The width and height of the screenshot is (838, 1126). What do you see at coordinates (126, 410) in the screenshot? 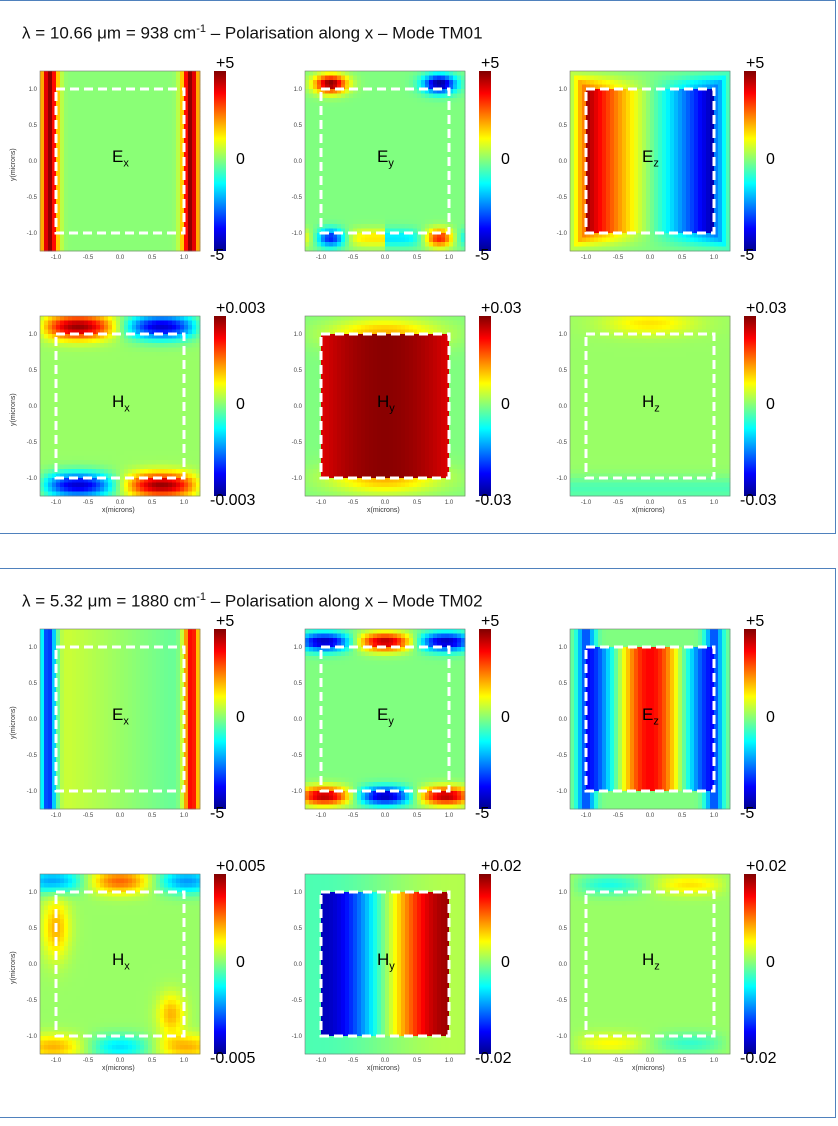
I see `heatmap-svg: -1.0 -0.5 0.0 0.5 1.01.00.50.0-0.5-1.0` at bounding box center [126, 410].